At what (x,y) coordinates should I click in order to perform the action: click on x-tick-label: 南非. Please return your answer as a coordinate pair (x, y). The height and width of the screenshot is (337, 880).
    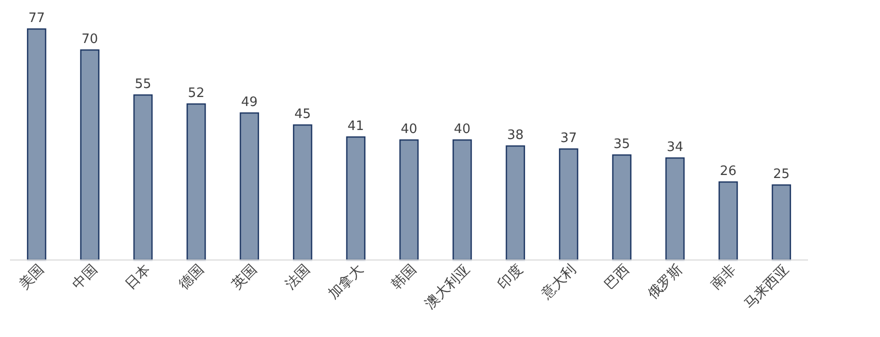
    Looking at the image, I should click on (724, 277).